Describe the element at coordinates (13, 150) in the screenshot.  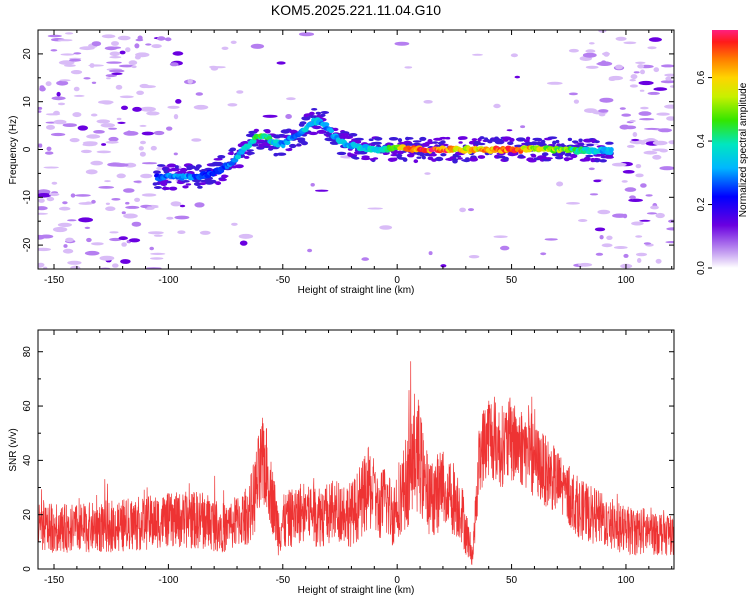
I see `spectrogram-y-label: Frequency (Hz)` at that location.